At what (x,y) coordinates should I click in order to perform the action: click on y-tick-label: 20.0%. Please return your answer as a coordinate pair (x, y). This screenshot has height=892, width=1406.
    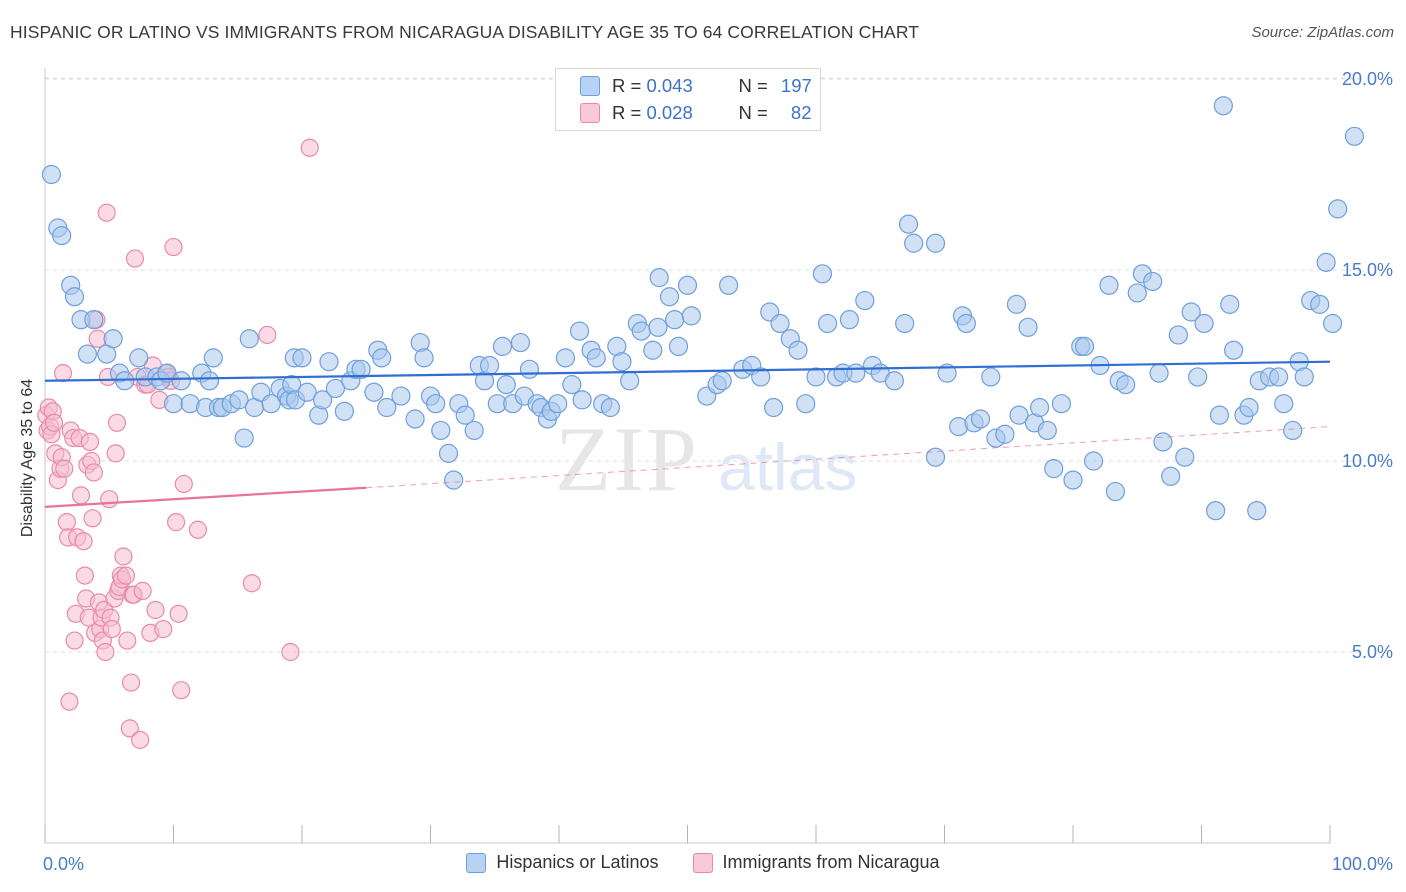
    Looking at the image, I should click on (1367, 79).